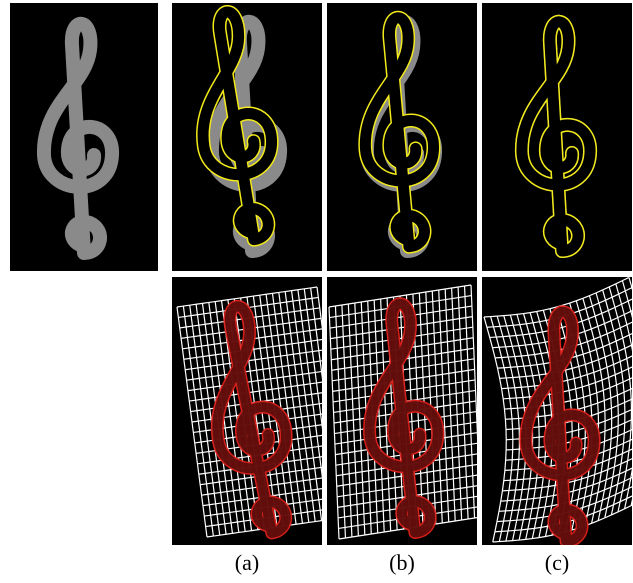  I want to click on source-treble-clef-image, so click(77, 138).